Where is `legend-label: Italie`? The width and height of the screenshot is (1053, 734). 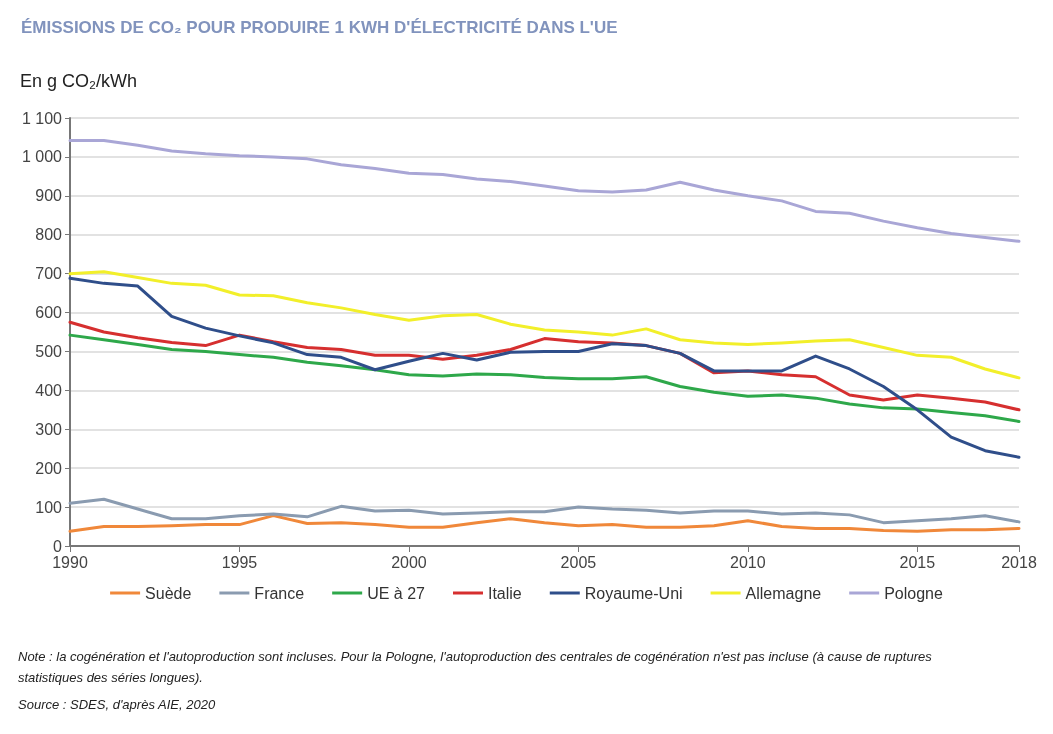
legend-label: Italie is located at coordinates (504, 593).